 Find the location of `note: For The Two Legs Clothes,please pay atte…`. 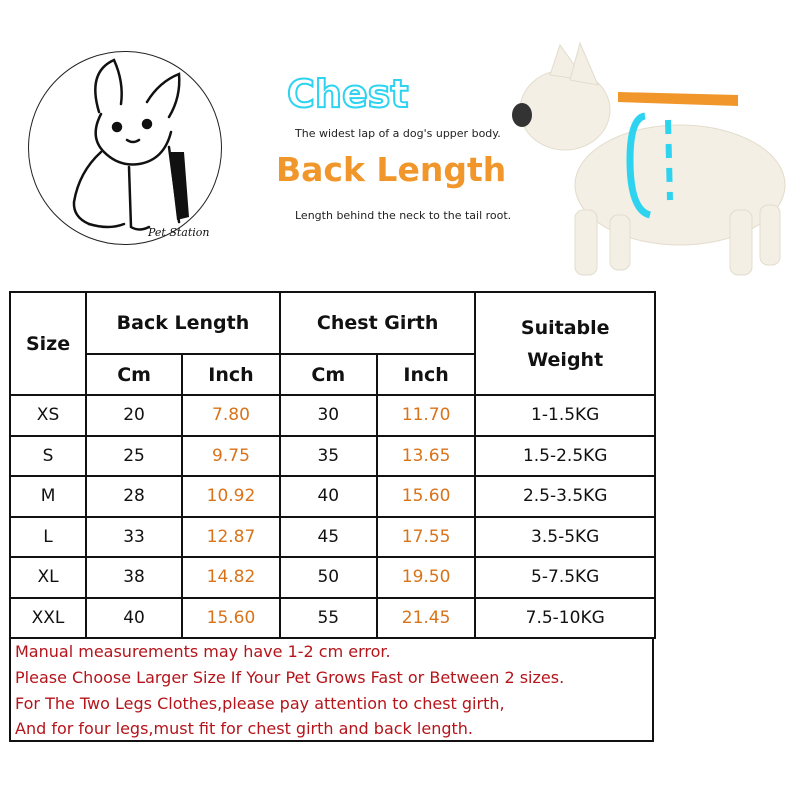

note: For The Two Legs Clothes,please pay atte… is located at coordinates (260, 703).